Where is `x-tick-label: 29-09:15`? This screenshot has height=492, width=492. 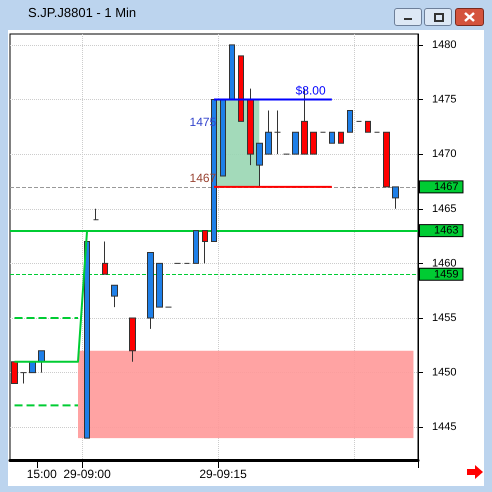 x-tick-label: 29-09:15 is located at coordinates (223, 474).